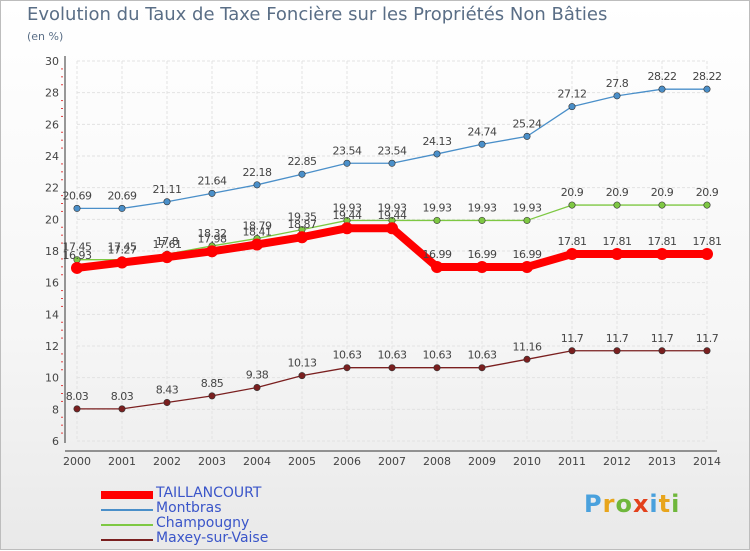 The height and width of the screenshot is (551, 750). I want to click on y-tick-label: 24, so click(52, 156).